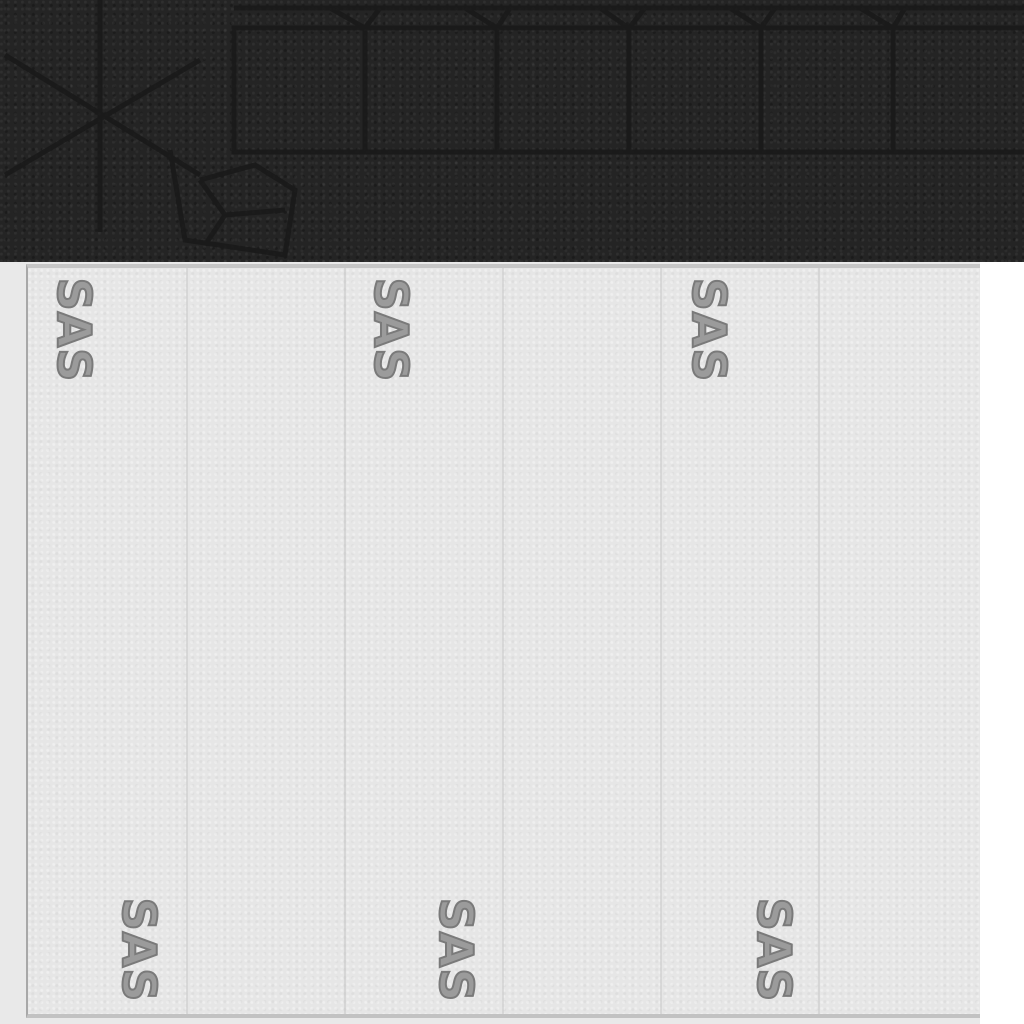 The image size is (1024, 1024). I want to click on gift-box-icon, so click(232, 203).